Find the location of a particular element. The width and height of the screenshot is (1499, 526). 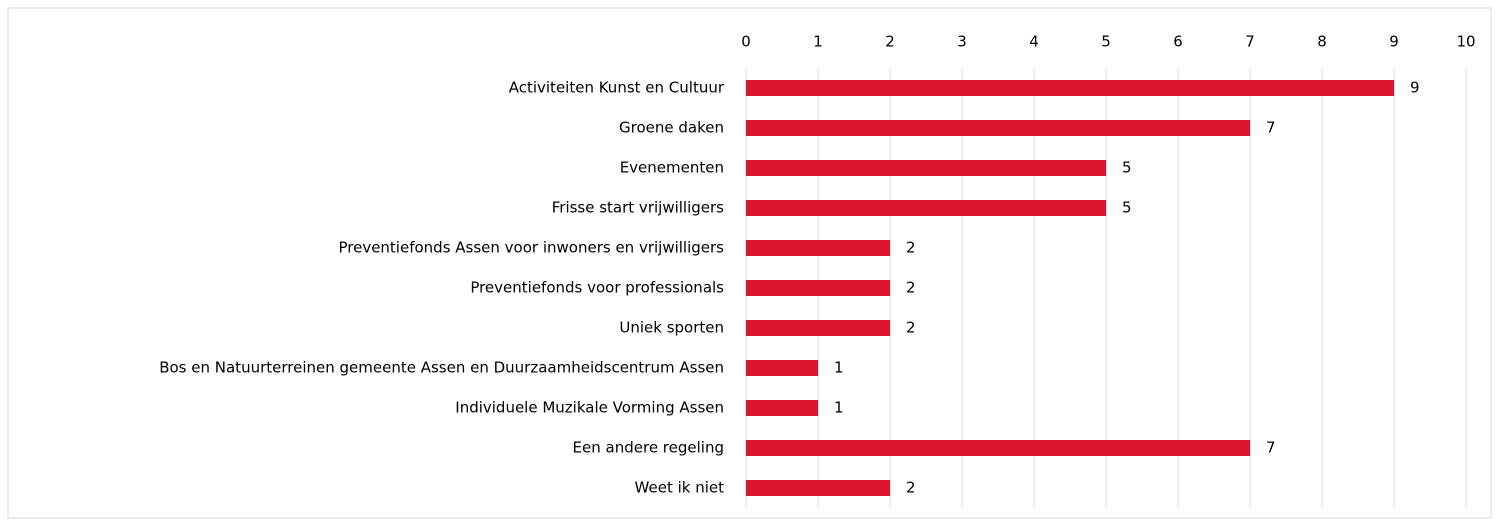

x-tick-label: 6 is located at coordinates (1178, 42).